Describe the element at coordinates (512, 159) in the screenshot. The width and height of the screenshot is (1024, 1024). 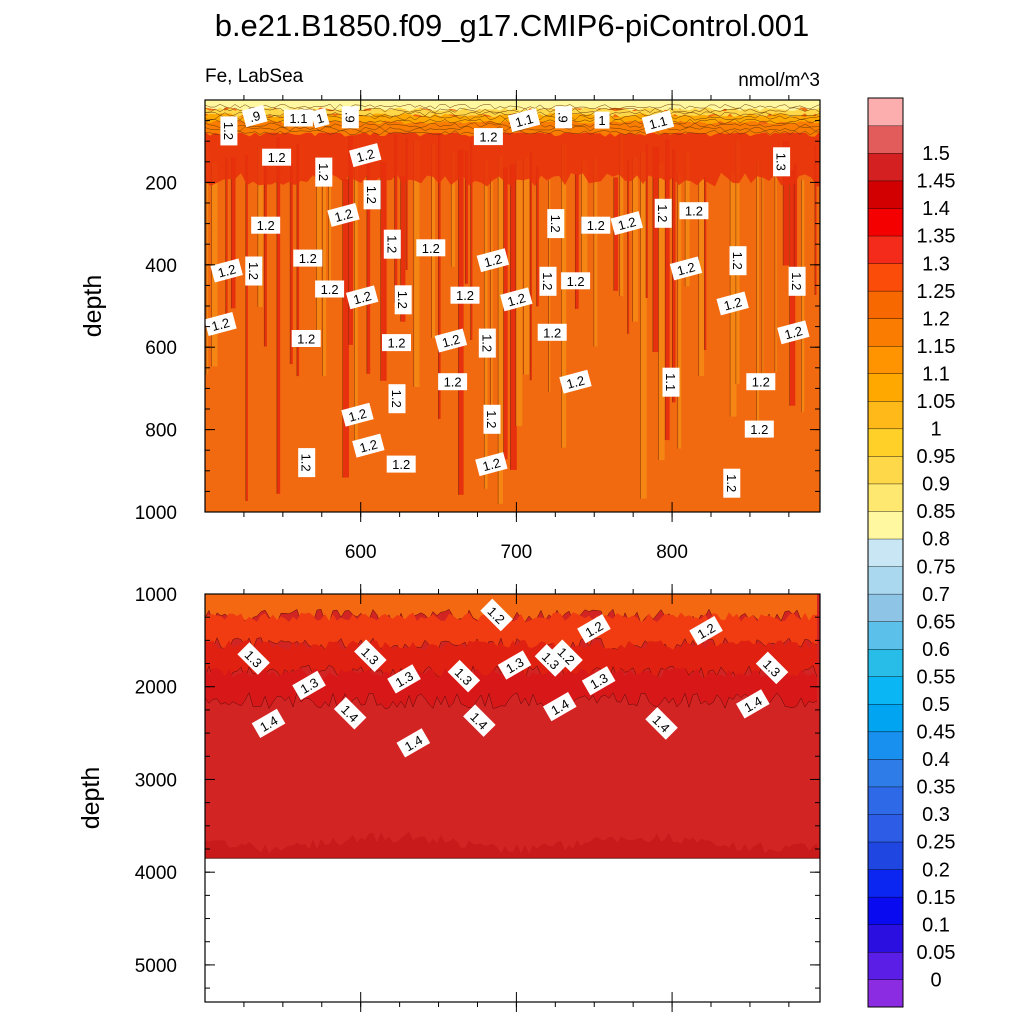
I see `upper-red-band` at that location.